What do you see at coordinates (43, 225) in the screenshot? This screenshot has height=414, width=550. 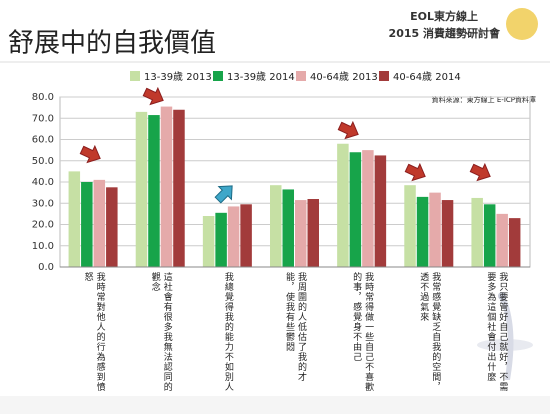 I see `y-tick-label: 20.0` at bounding box center [43, 225].